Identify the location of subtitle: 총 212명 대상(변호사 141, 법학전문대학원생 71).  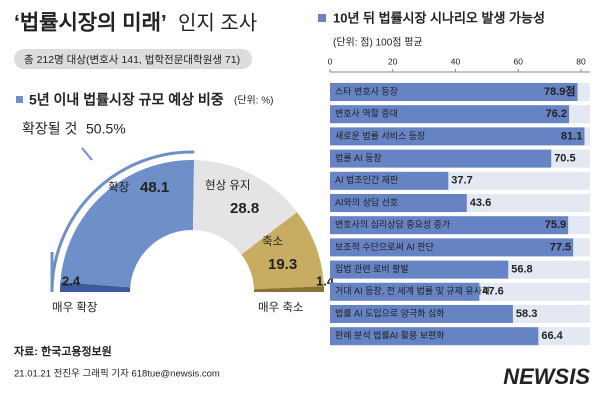
(132, 60).